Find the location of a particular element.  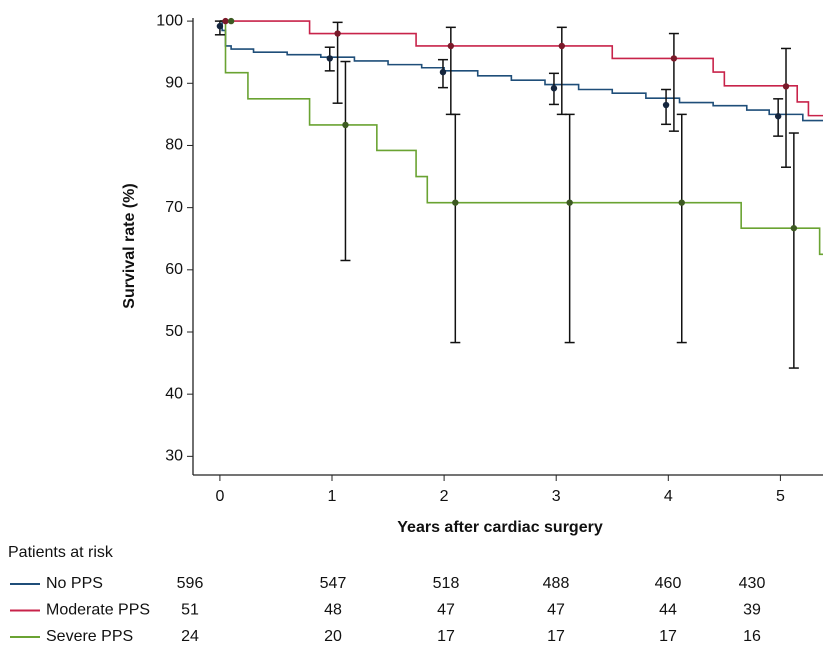

legend-label: No PPS is located at coordinates (74, 583).